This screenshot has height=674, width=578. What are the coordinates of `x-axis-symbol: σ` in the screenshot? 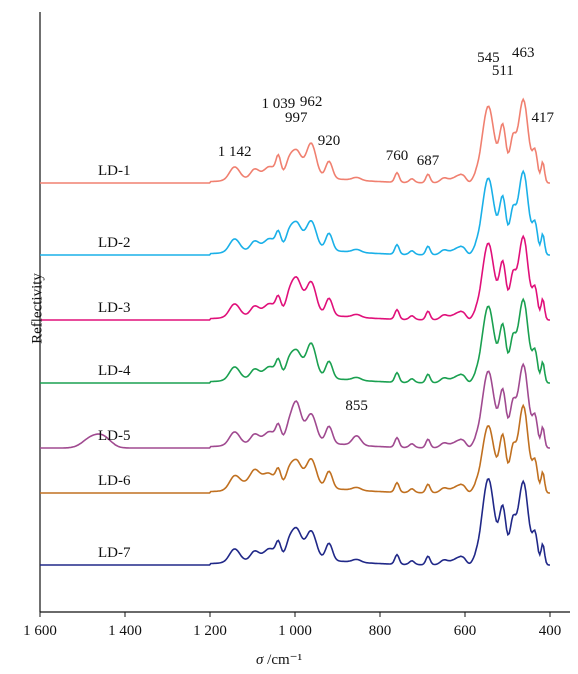 It's located at (260, 660).